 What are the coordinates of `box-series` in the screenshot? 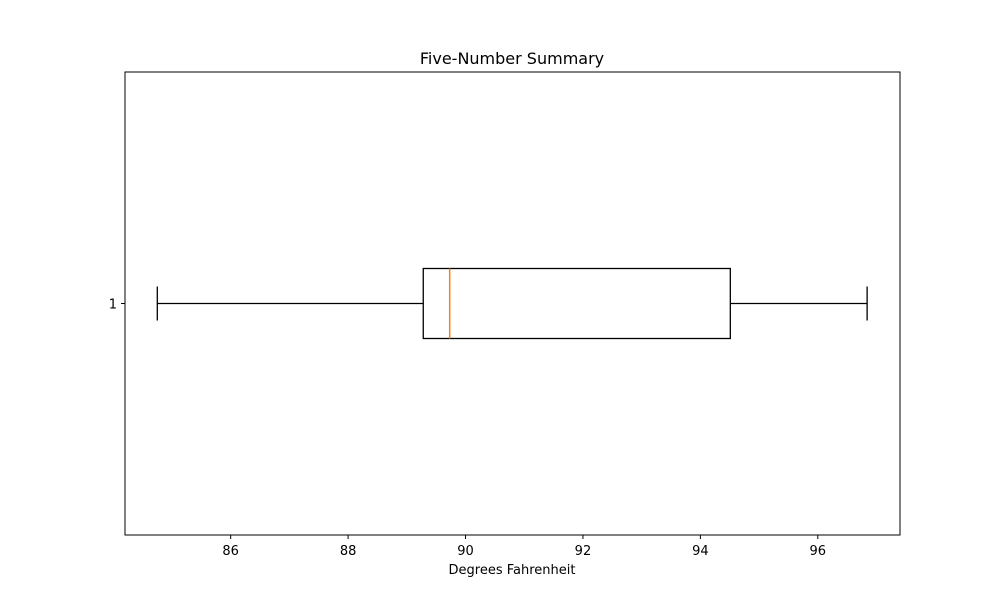 It's located at (512, 303).